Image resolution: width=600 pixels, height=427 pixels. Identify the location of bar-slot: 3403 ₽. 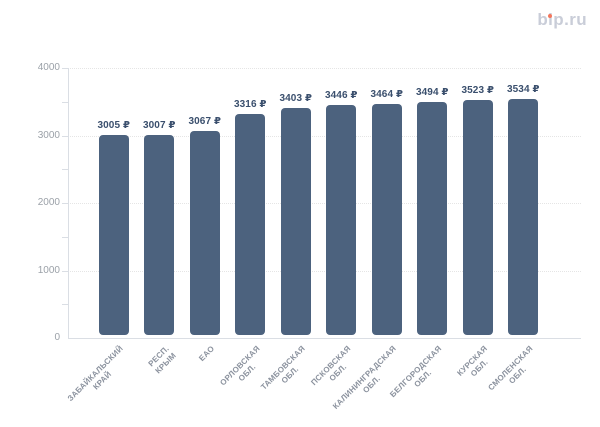
(296, 201).